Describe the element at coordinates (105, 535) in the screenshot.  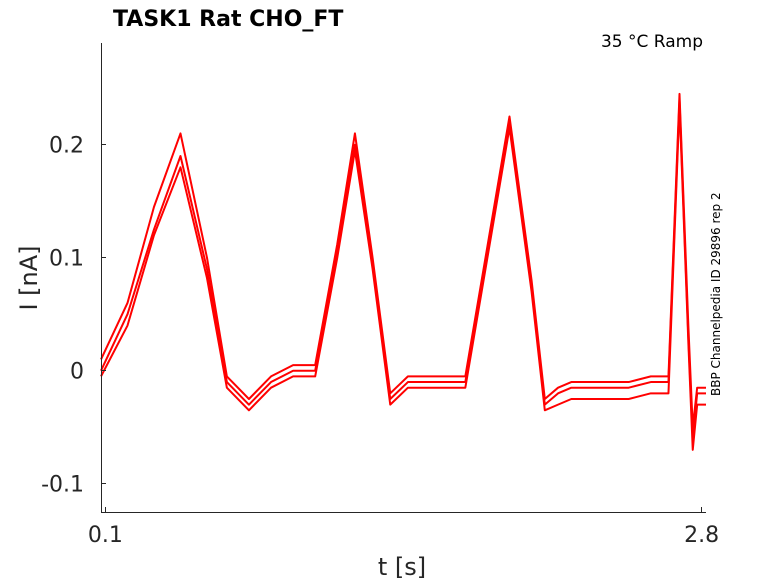
I see `x-tick-label: 0.1` at that location.